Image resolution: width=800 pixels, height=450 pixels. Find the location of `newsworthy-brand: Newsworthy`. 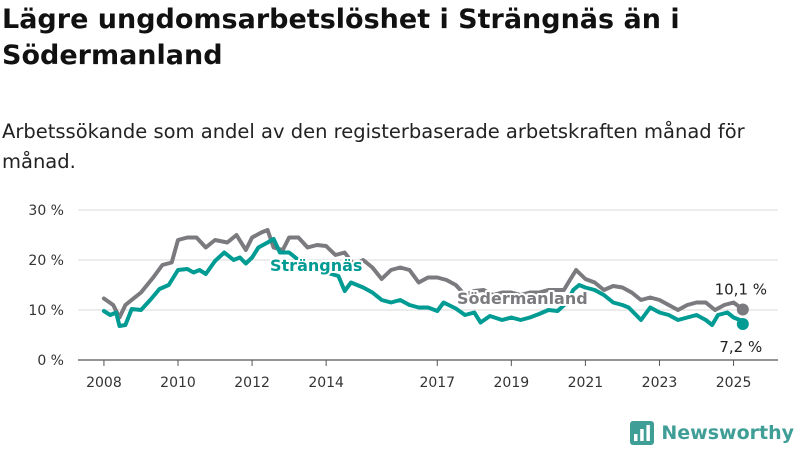

newsworthy-brand: Newsworthy is located at coordinates (712, 433).